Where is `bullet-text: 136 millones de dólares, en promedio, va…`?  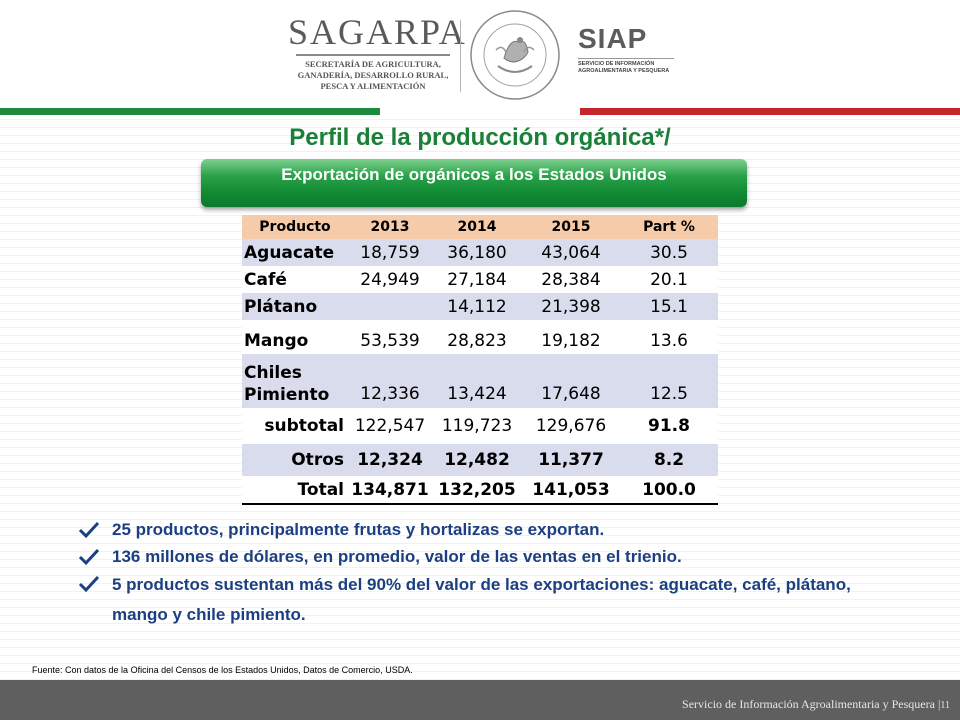
bullet-text: 136 millones de dólares, en promedio, va… is located at coordinates (397, 556).